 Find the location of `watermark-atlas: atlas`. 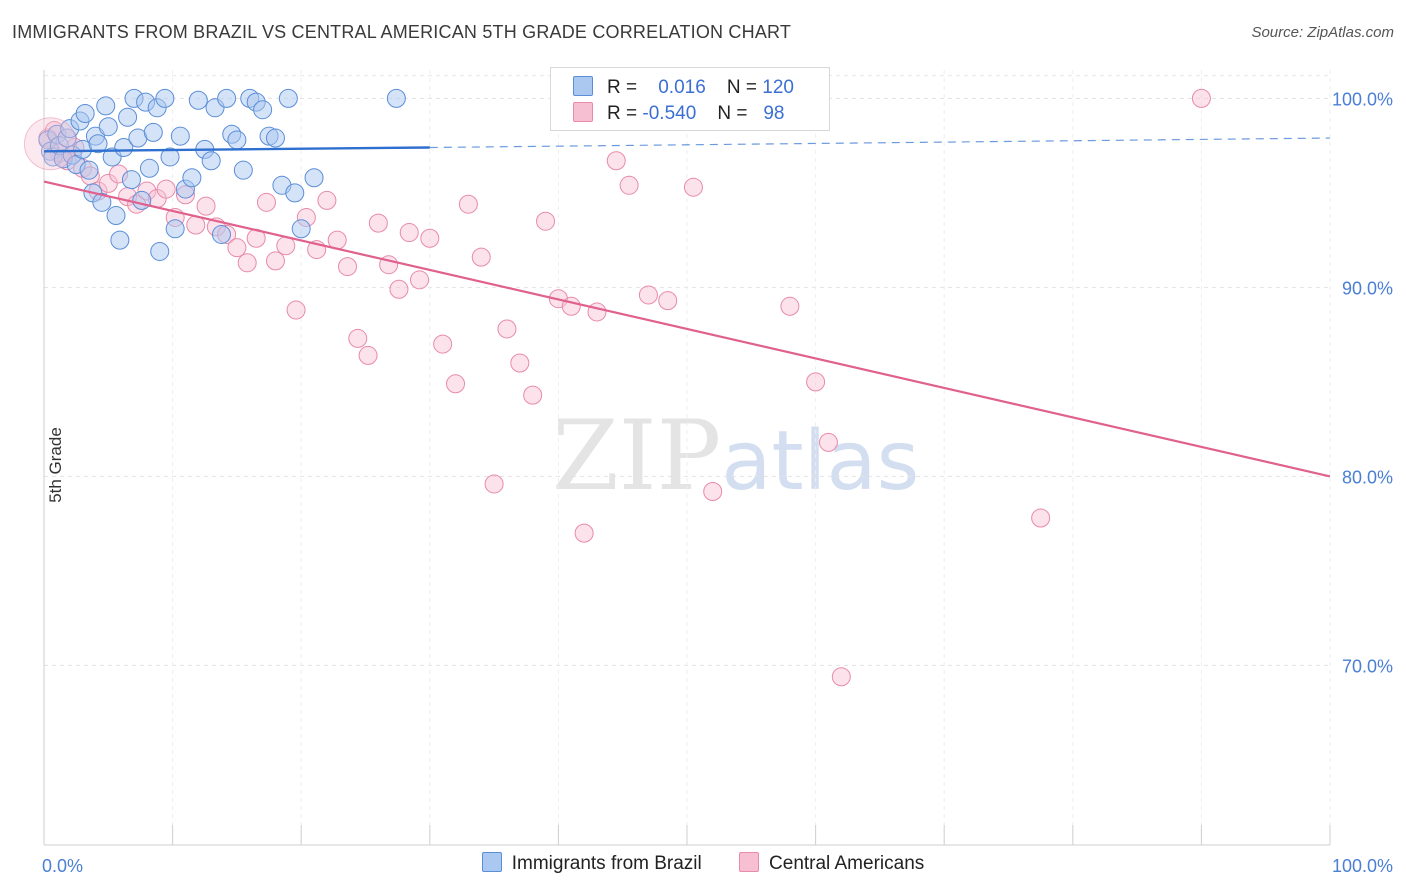

watermark-atlas: atlas is located at coordinates (820, 461).